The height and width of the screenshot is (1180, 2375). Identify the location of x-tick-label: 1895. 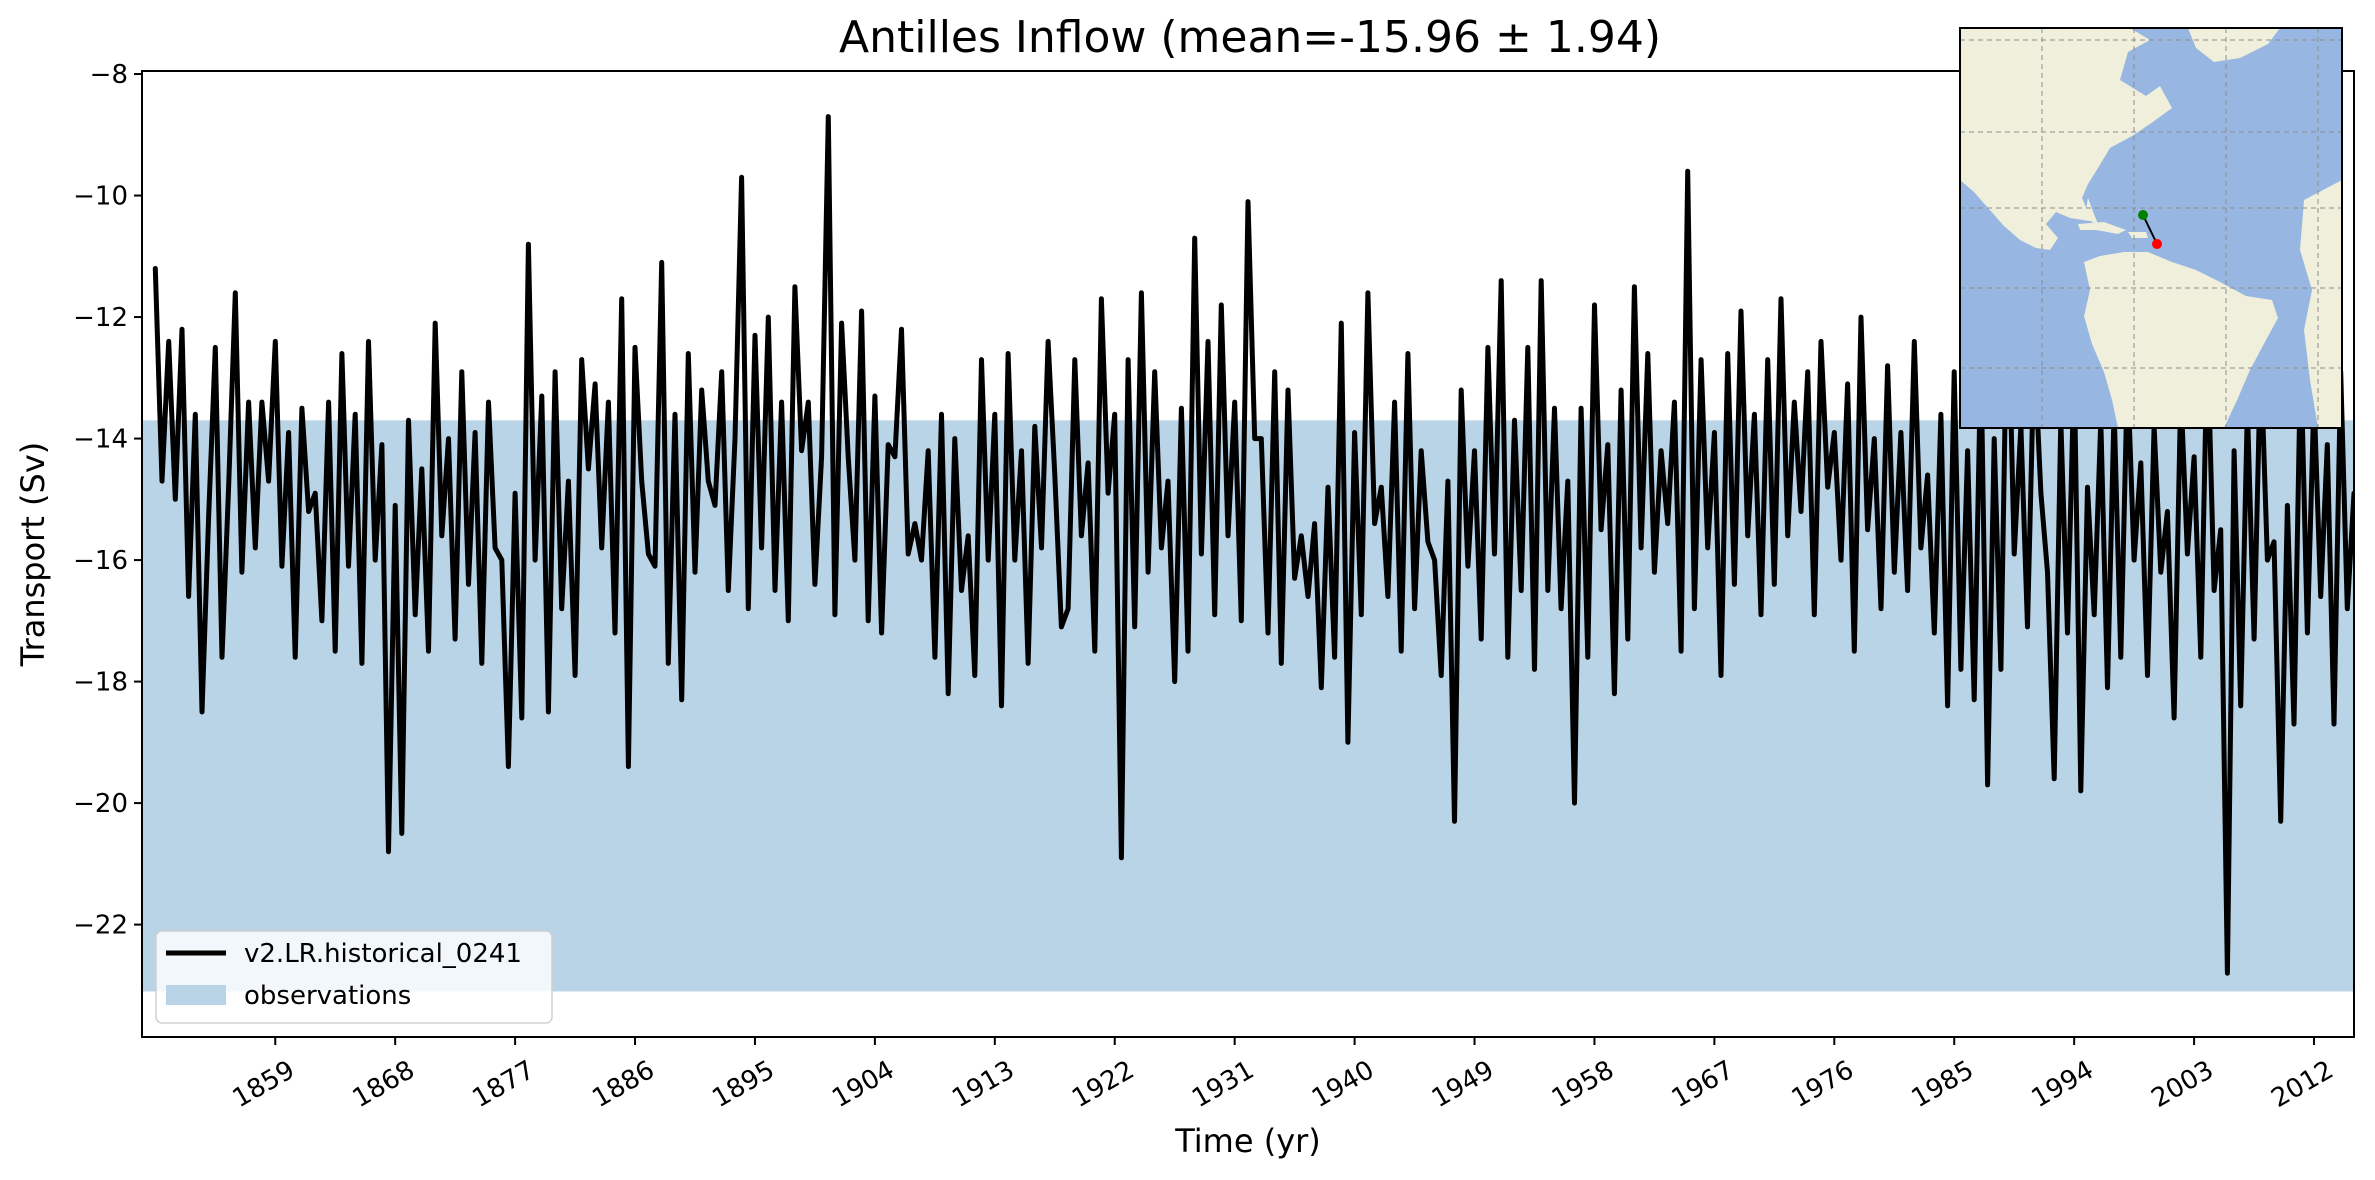
(743, 1084).